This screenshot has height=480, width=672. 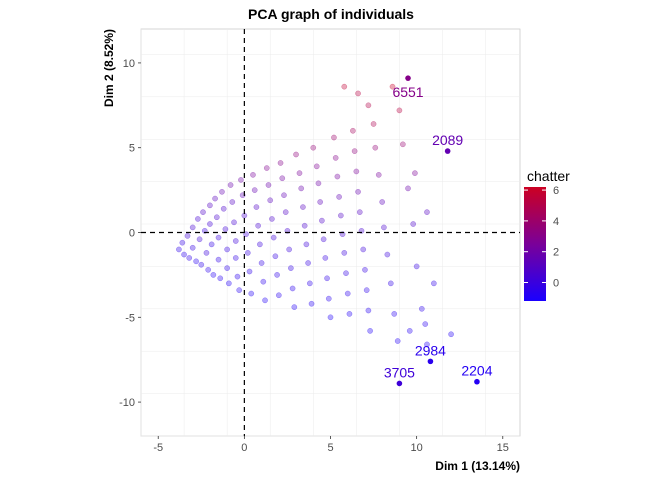 I want to click on legend-tick-label: 0, so click(x=556, y=284).